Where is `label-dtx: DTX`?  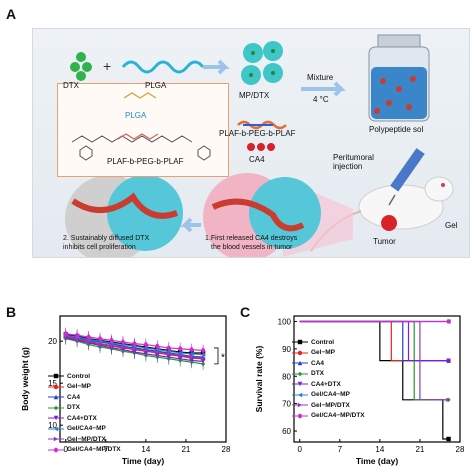 label-dtx: DTX is located at coordinates (71, 85).